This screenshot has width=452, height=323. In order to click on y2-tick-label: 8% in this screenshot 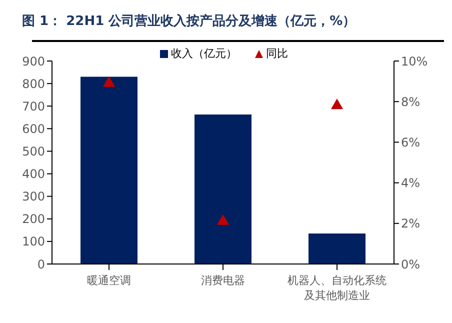, I will do `click(410, 101)`.